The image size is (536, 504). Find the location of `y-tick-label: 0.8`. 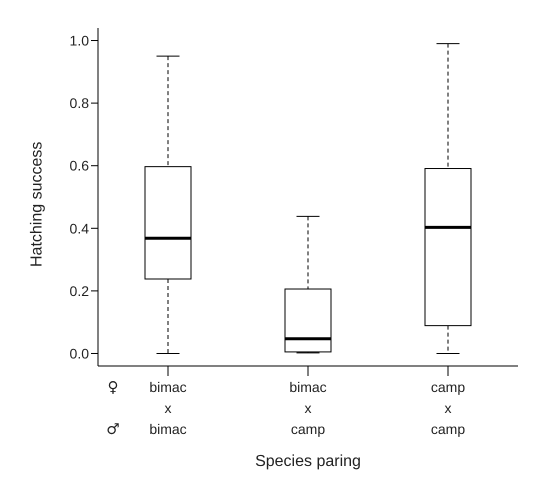

y-tick-label: 0.8 is located at coordinates (80, 103).